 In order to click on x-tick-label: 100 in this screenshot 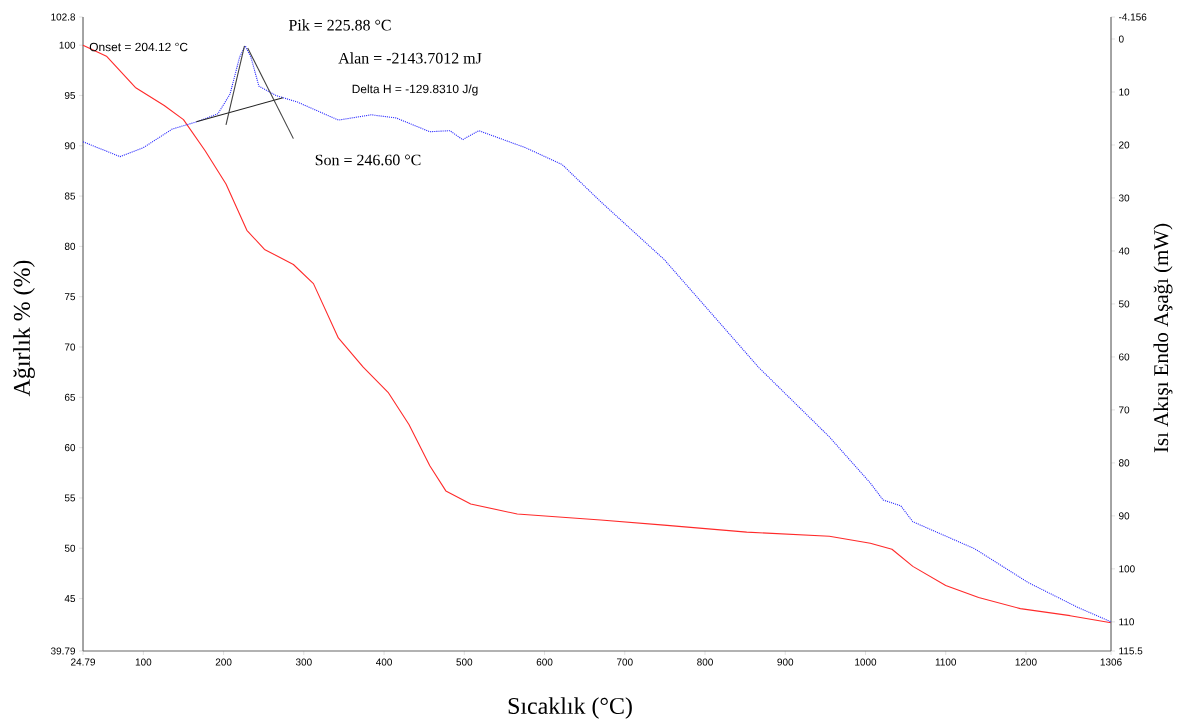, I will do `click(143, 662)`.